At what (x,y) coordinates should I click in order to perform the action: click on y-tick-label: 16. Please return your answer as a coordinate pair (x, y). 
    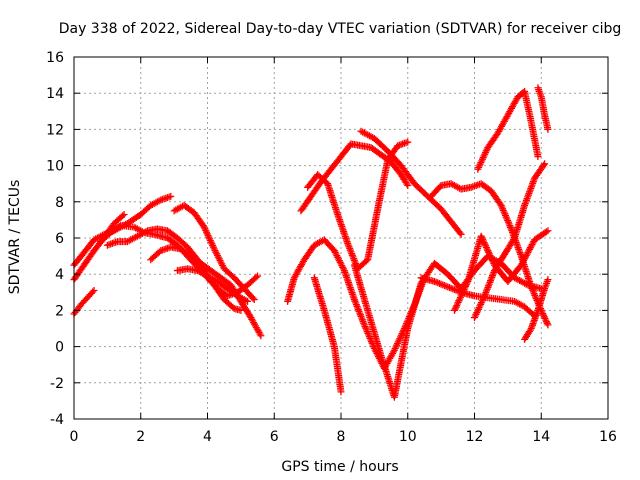
    Looking at the image, I should click on (55, 58).